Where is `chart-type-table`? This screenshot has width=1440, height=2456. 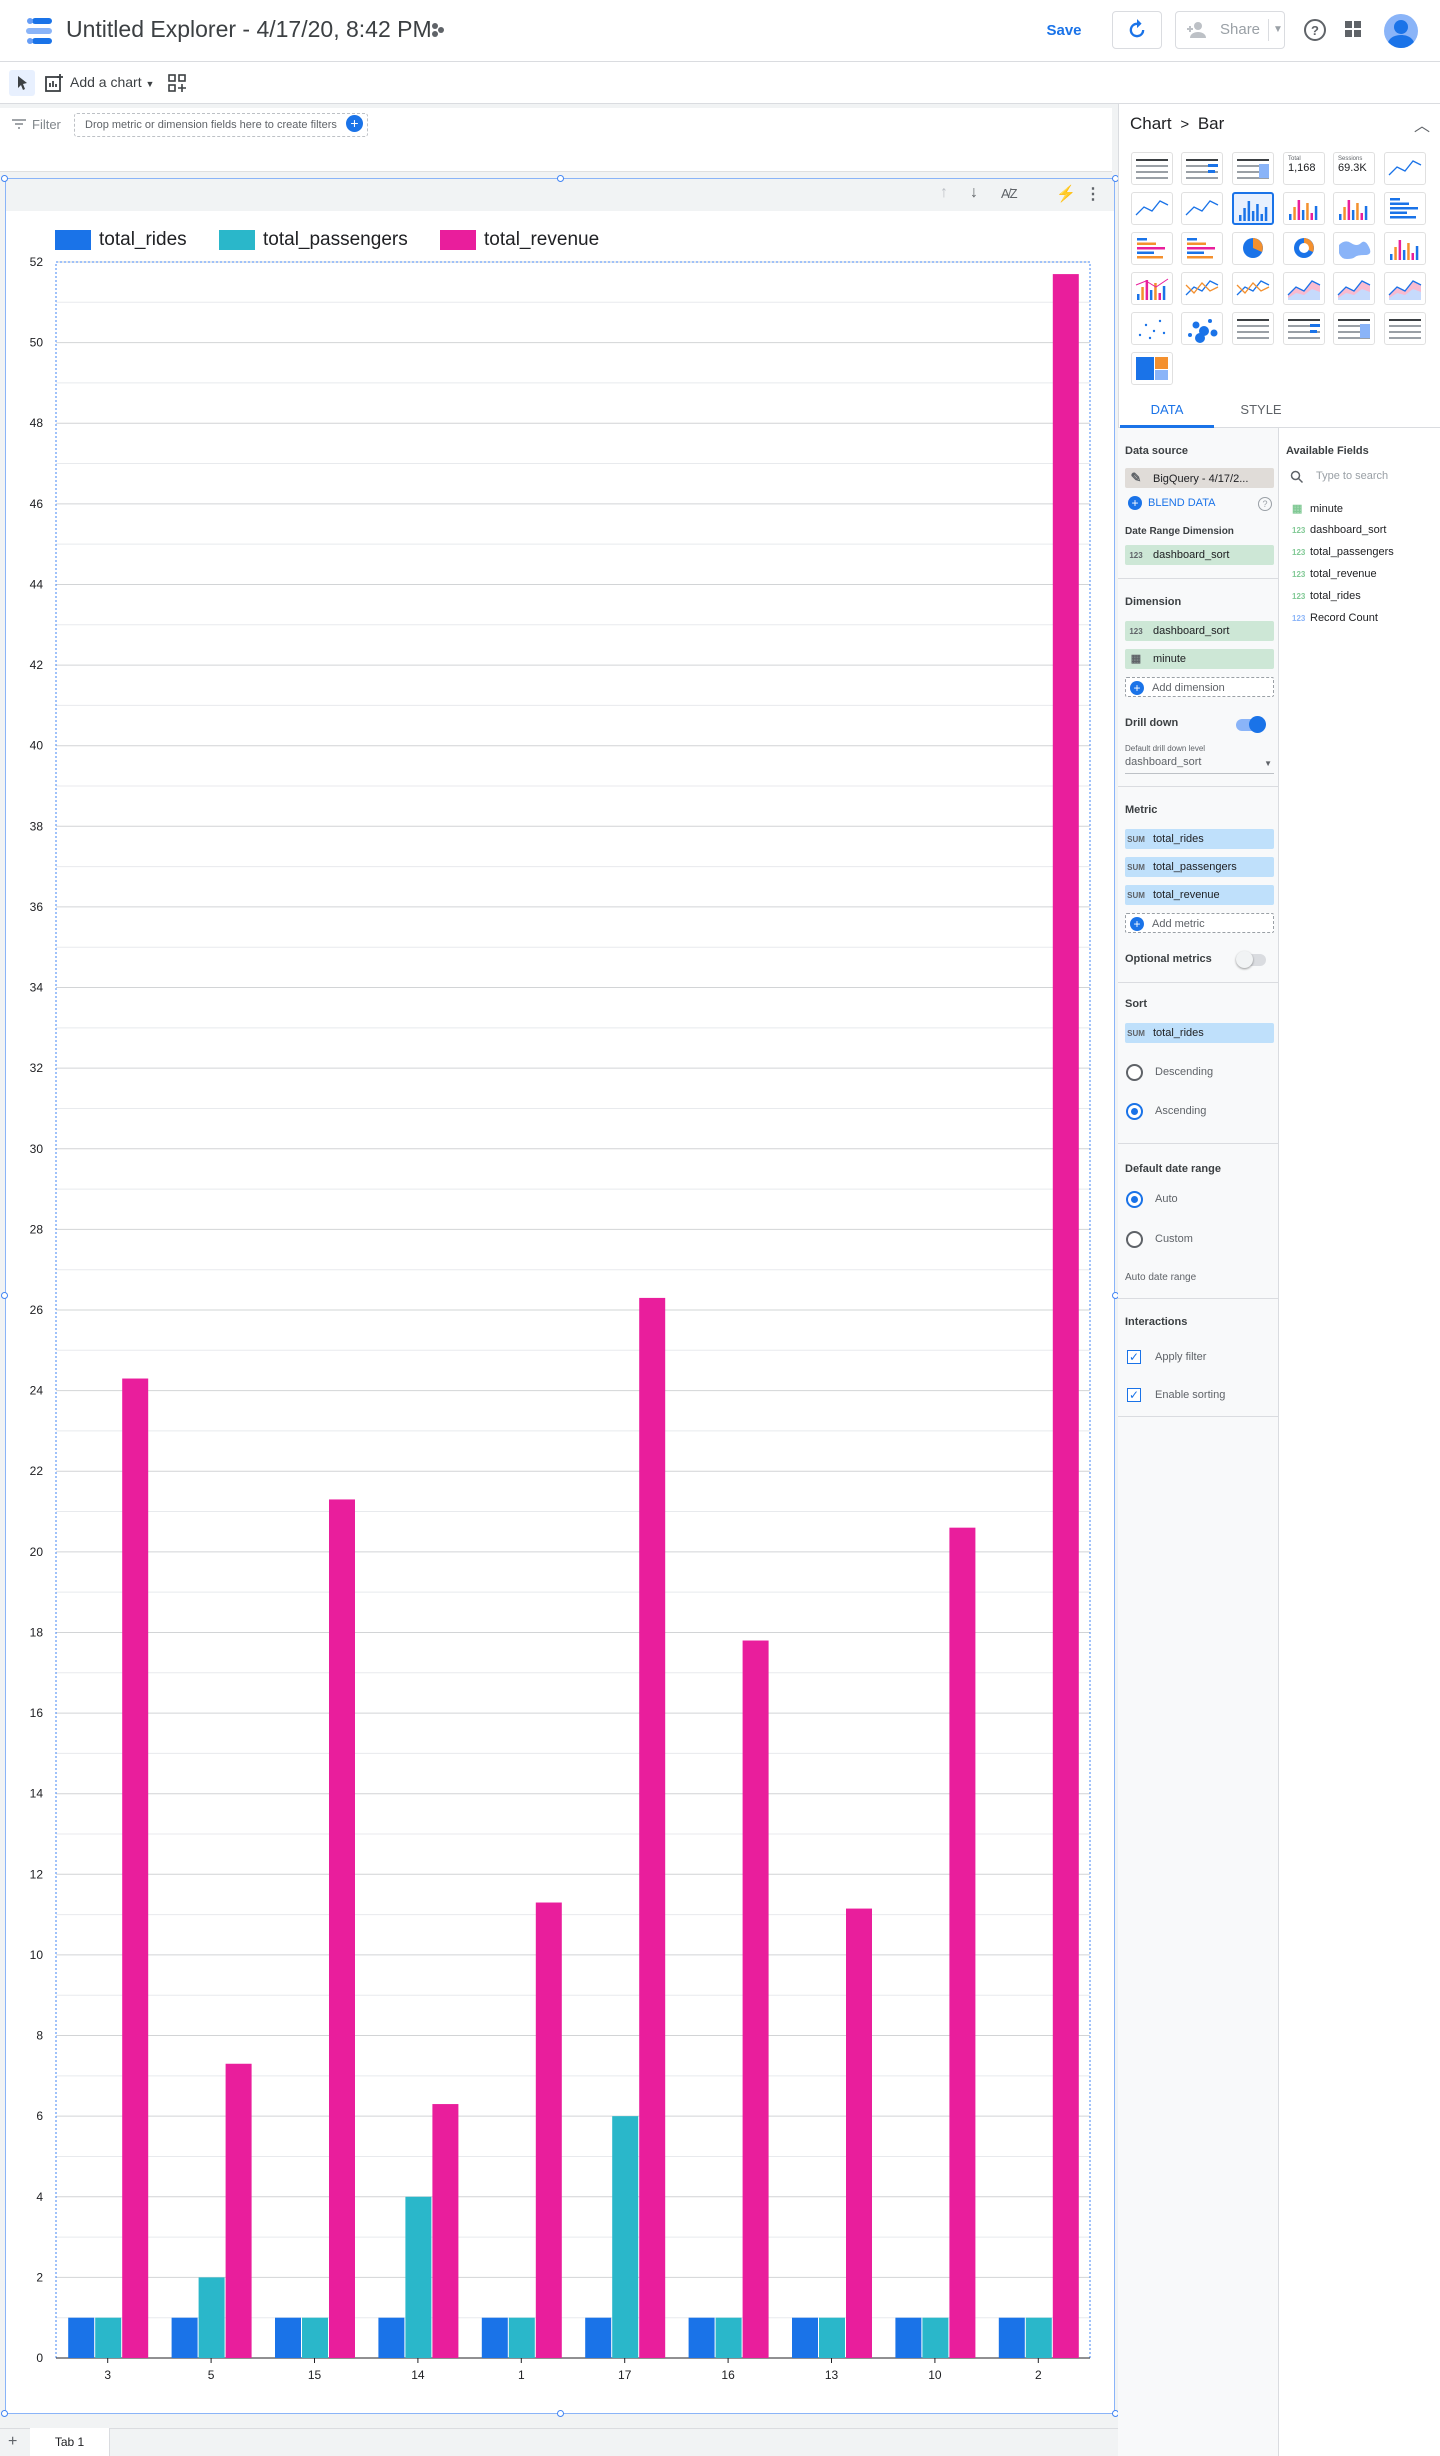
chart-type-table is located at coordinates (1152, 168).